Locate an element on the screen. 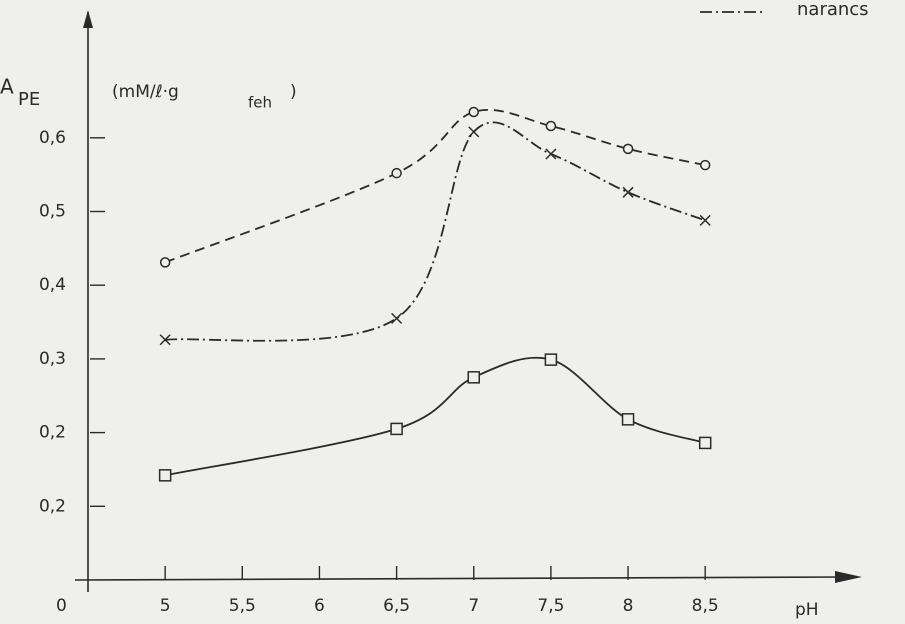 The height and width of the screenshot is (624, 905). y-axis-label: A is located at coordinates (7, 87).